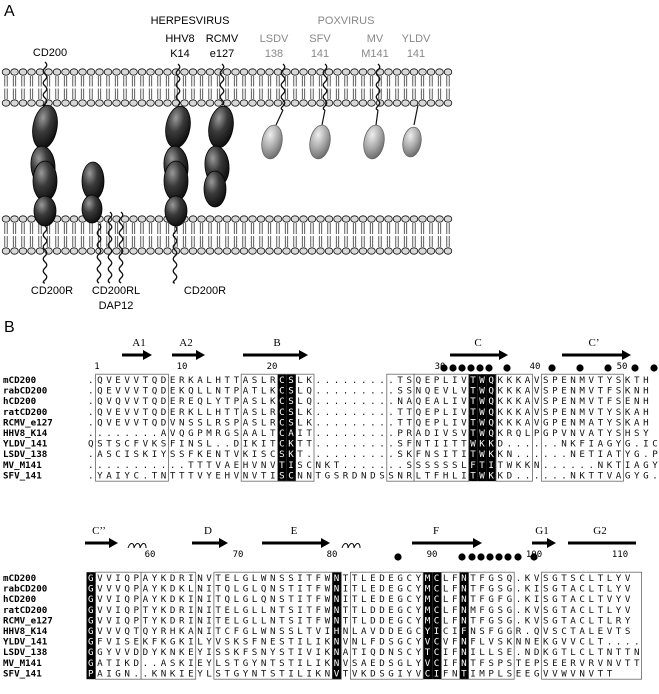 The height and width of the screenshot is (694, 659). What do you see at coordinates (215, 189) in the screenshot?
I see `cd200r-right-extra-domain` at bounding box center [215, 189].